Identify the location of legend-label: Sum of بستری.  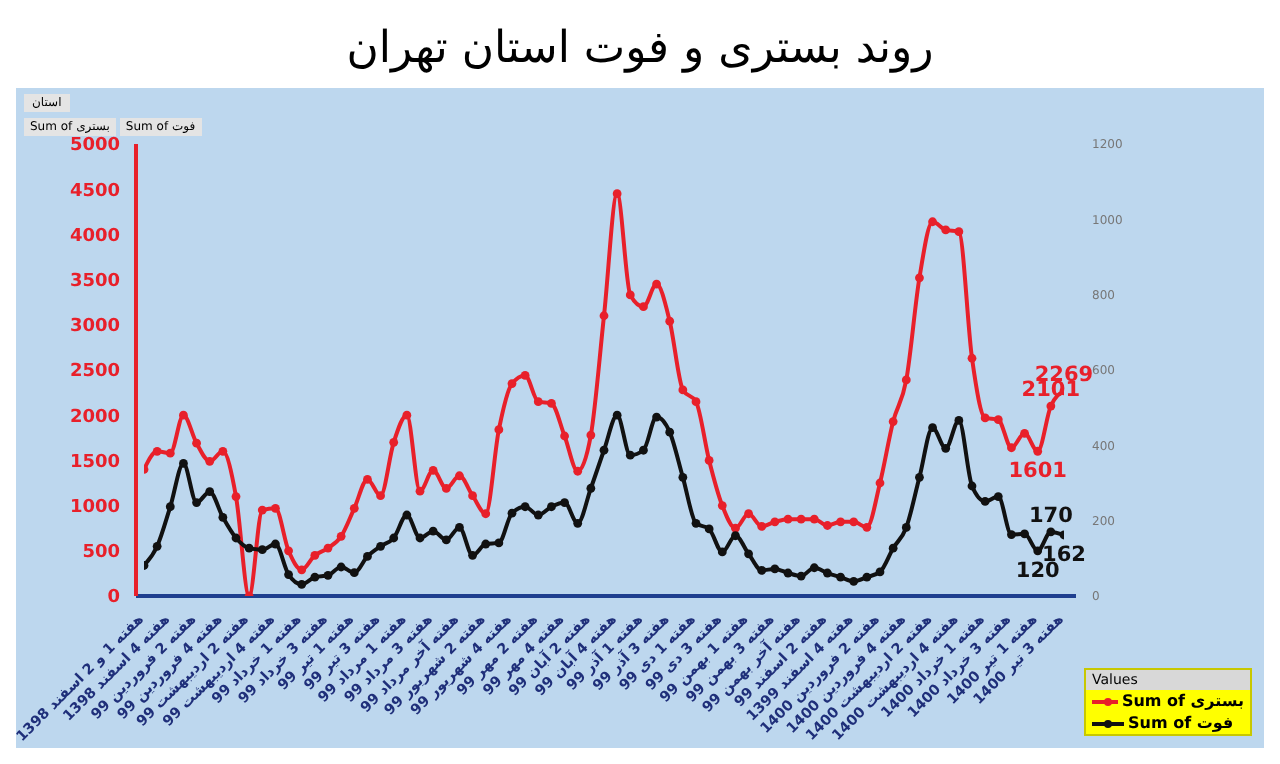
(1182, 701).